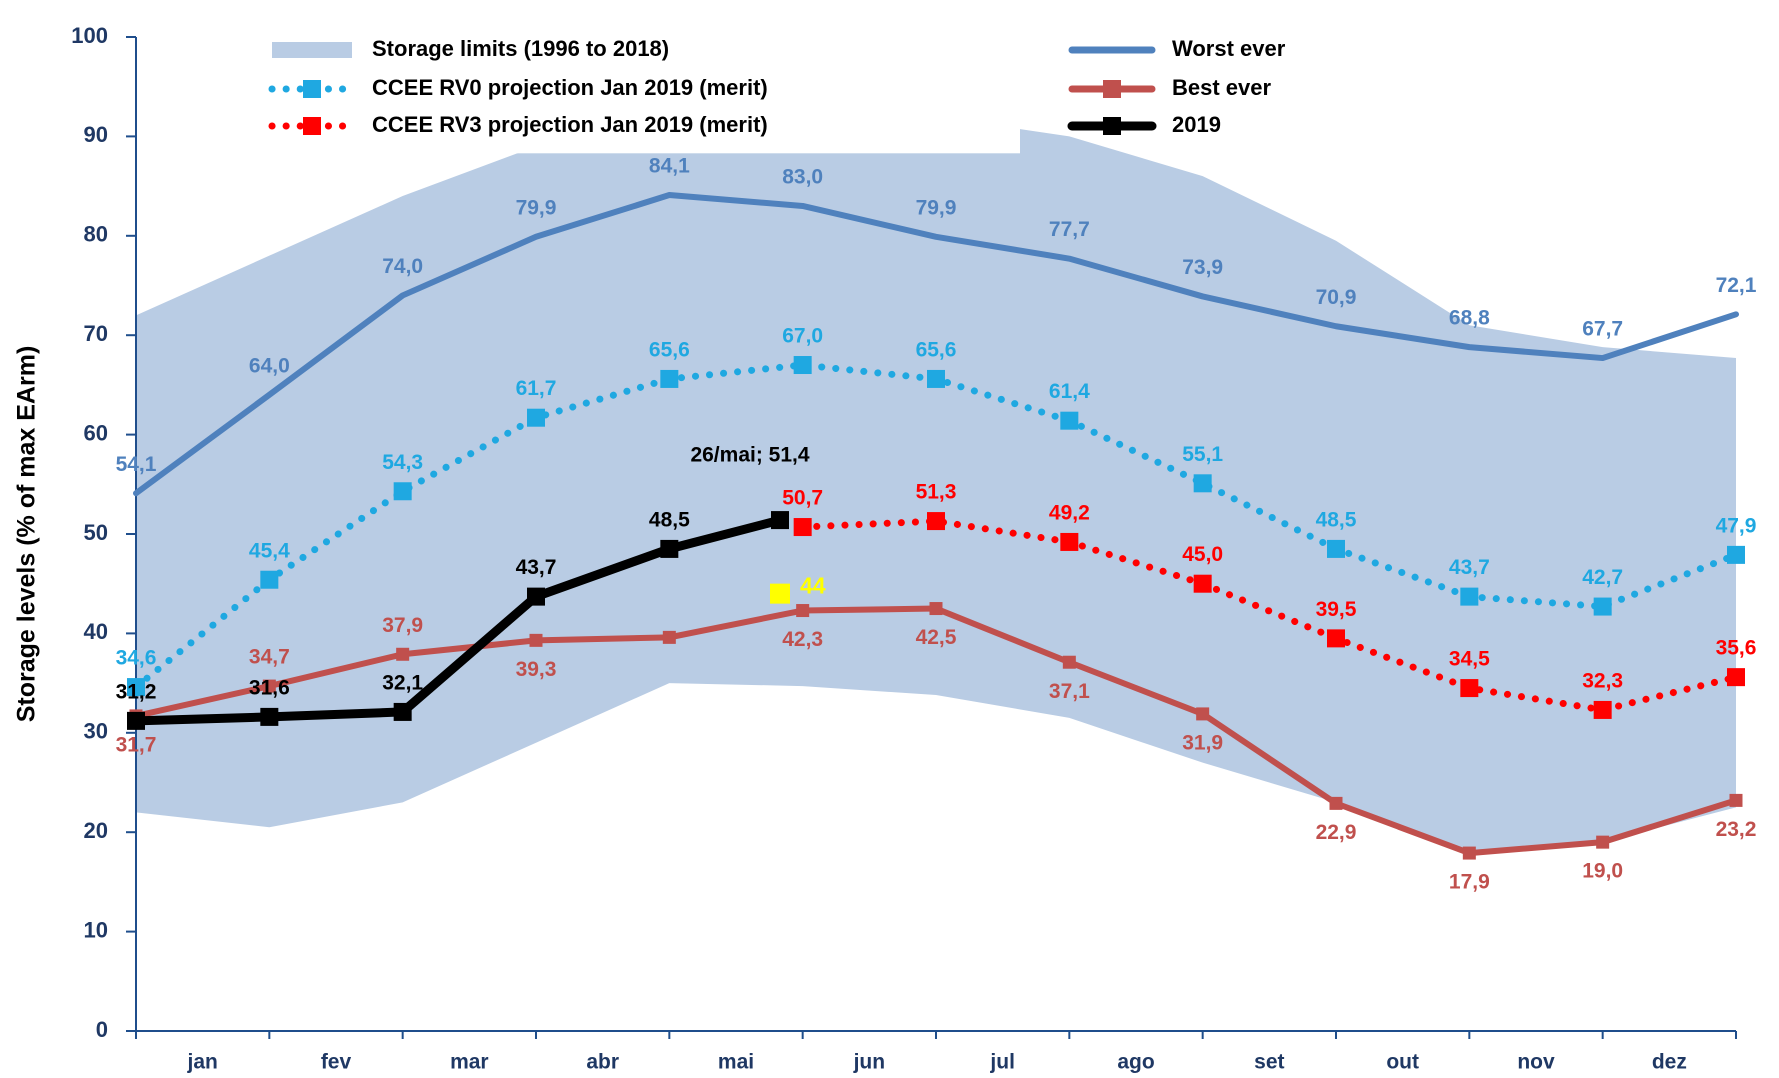 The image size is (1779, 1078). Describe the element at coordinates (96, 532) in the screenshot. I see `y-tick-label: 50` at that location.